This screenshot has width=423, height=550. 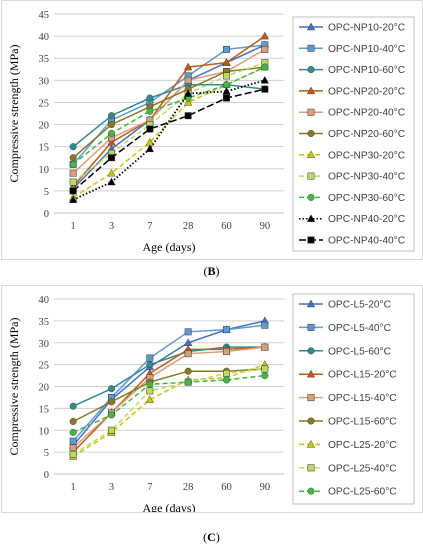 What do you see at coordinates (73, 487) in the screenshot?
I see `c-x-tick-label: 1` at bounding box center [73, 487].